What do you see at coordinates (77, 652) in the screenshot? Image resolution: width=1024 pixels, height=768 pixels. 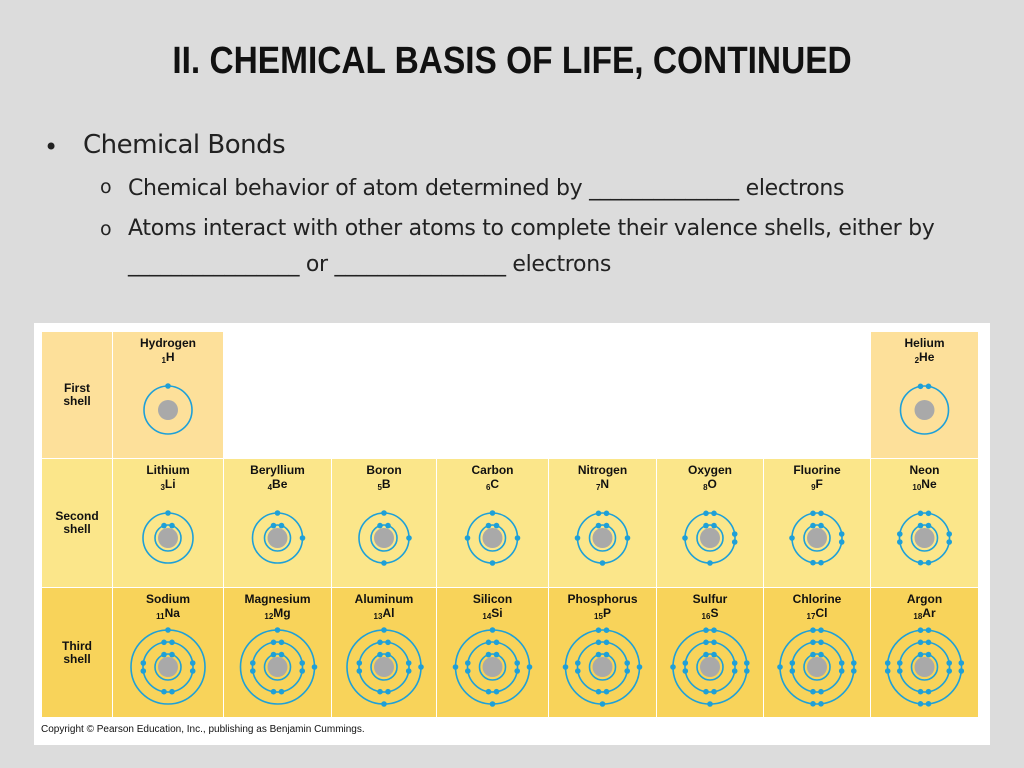 I see `shell-label: Third shell` at bounding box center [77, 652].